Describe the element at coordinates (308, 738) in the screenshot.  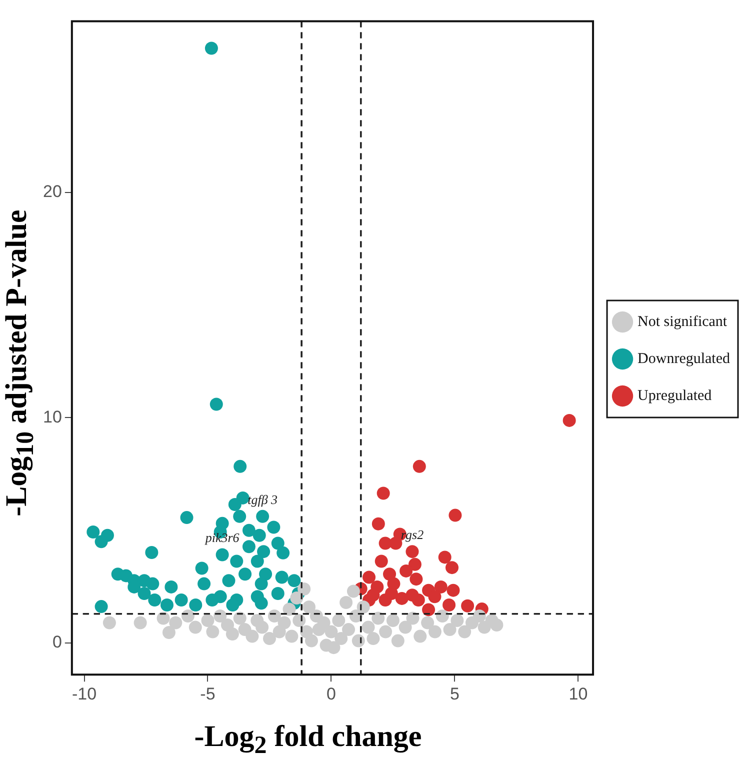
I see `x-axis-title: -Log$_{2}$ fold change` at that location.